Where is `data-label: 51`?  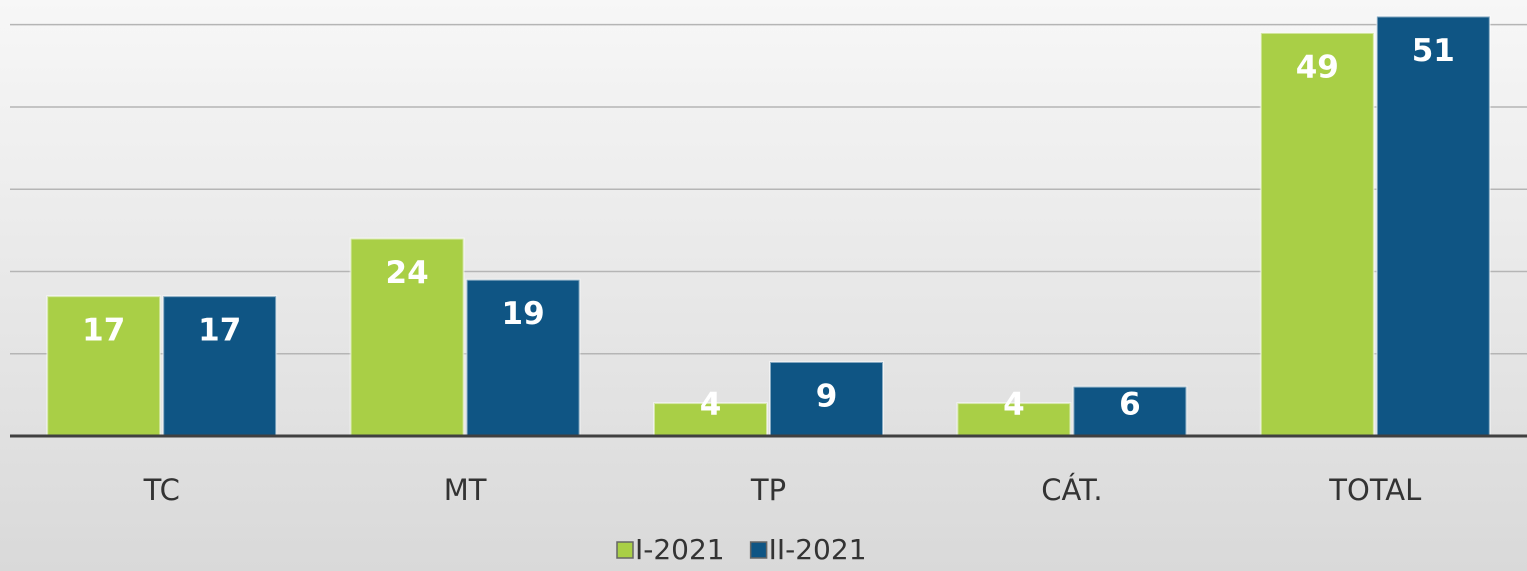 data-label: 51 is located at coordinates (1433, 51).